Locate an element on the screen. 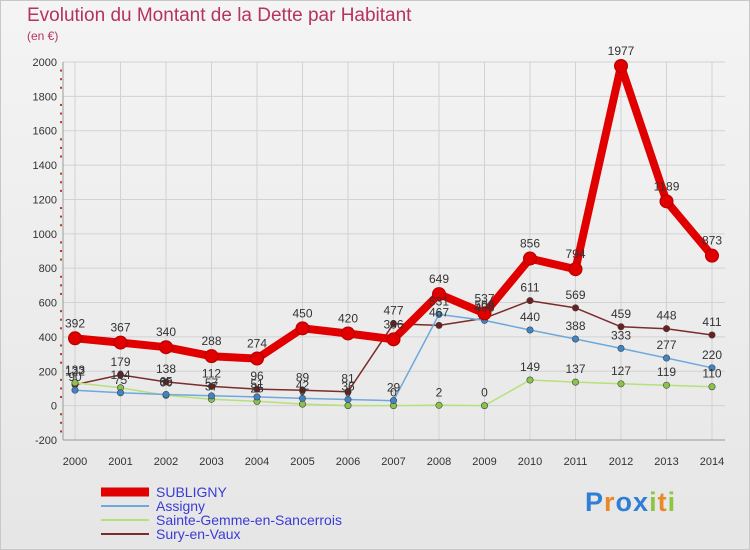 The height and width of the screenshot is (550, 750). x-tick-label: 2013 is located at coordinates (666, 462).